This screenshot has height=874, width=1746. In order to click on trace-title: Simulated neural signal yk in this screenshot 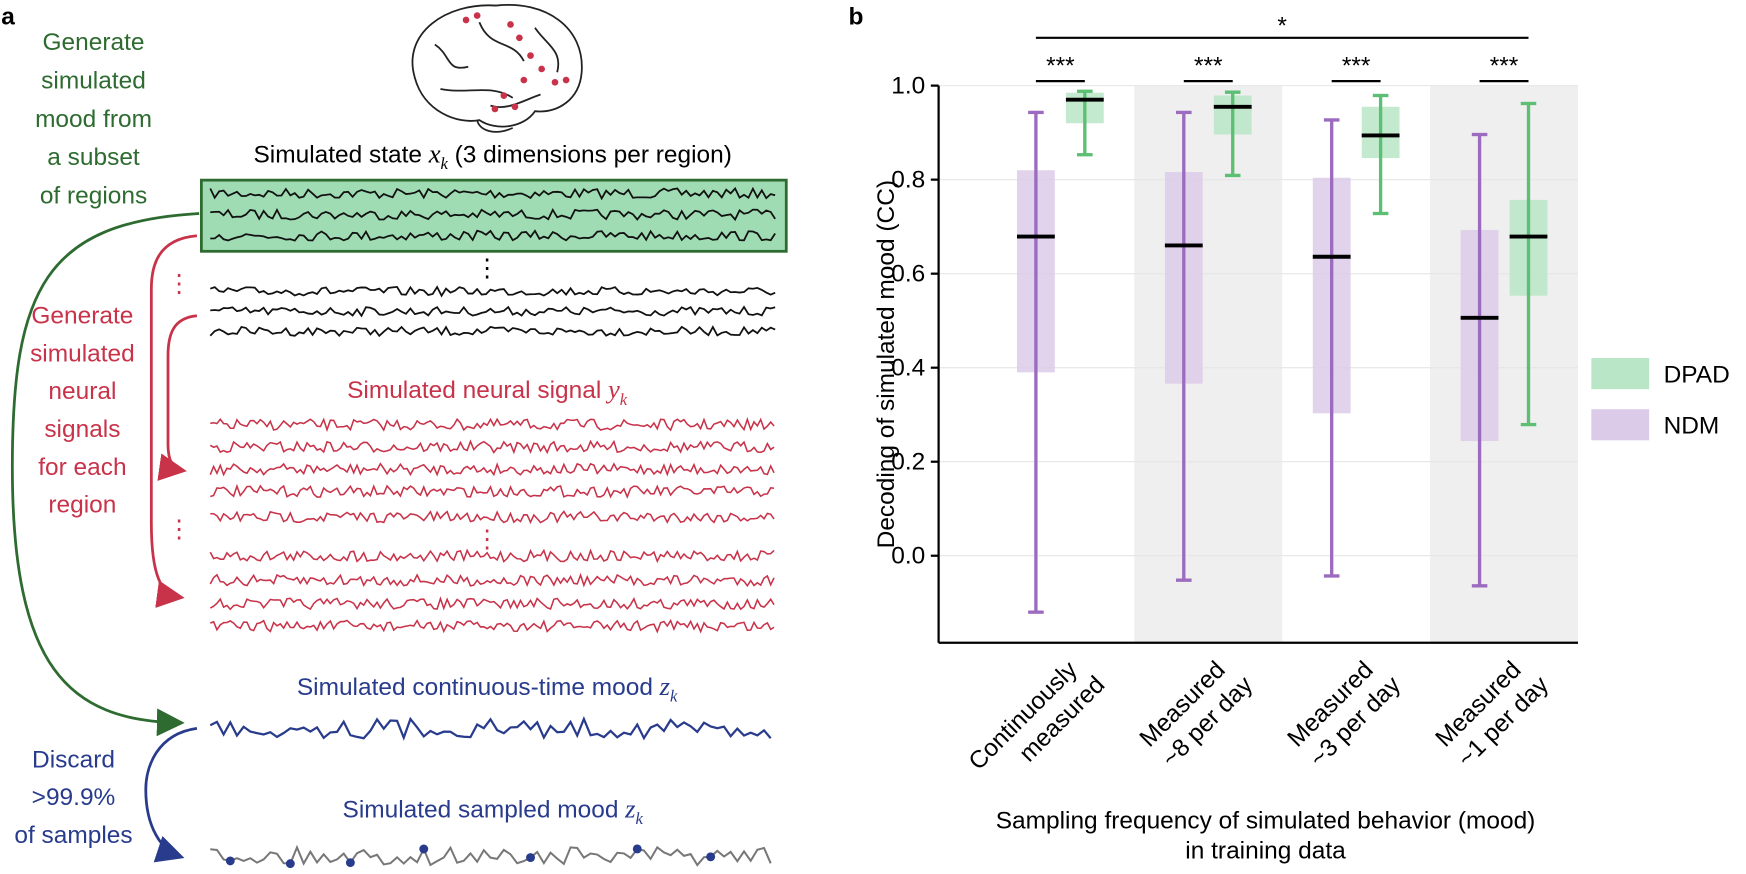, I will do `click(487, 391)`.